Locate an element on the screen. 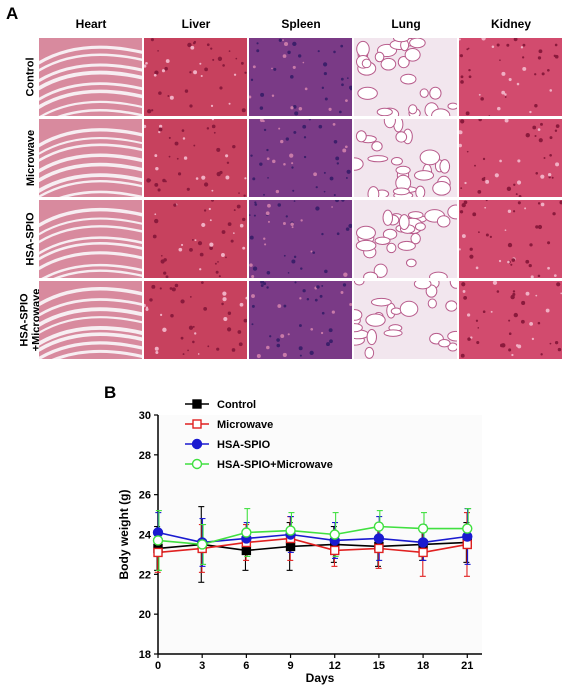 This screenshot has width=569, height=688. column-label-heart: Heart is located at coordinates (91, 24).